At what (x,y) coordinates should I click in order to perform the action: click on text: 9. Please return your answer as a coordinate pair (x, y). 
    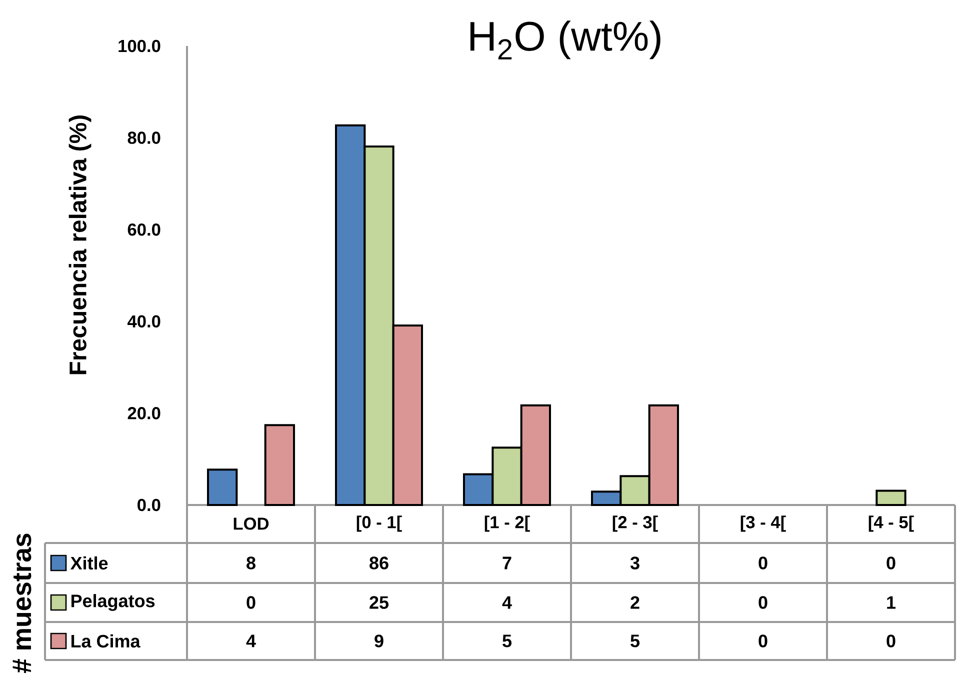
    Looking at the image, I should click on (379, 641).